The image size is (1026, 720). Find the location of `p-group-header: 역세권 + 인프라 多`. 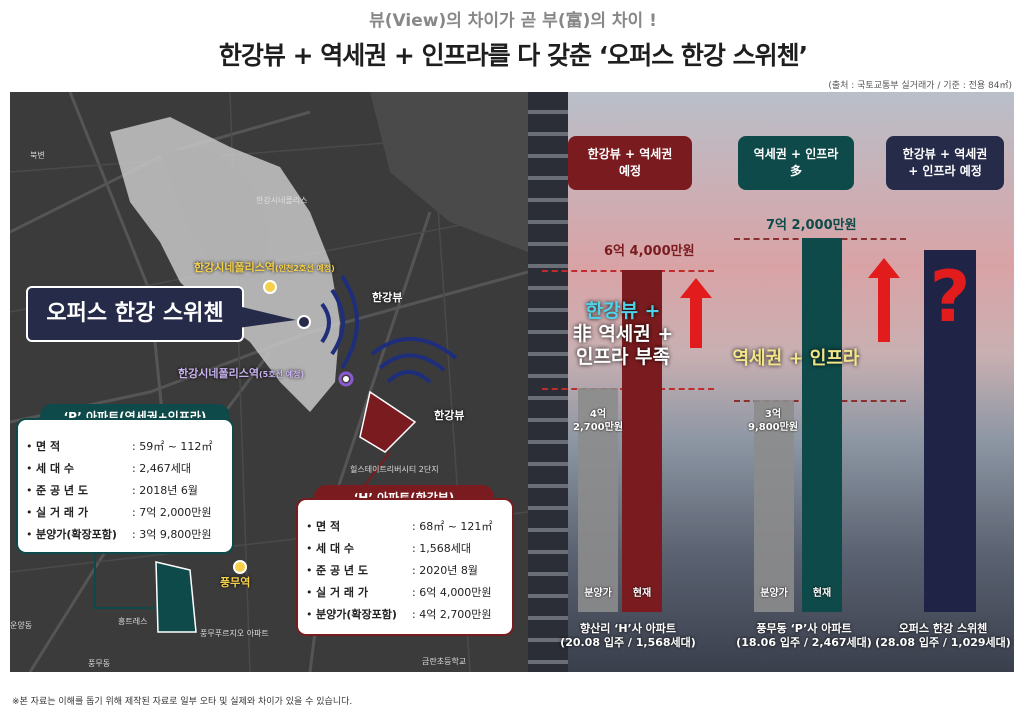

p-group-header: 역세권 + 인프라 多 is located at coordinates (796, 163).